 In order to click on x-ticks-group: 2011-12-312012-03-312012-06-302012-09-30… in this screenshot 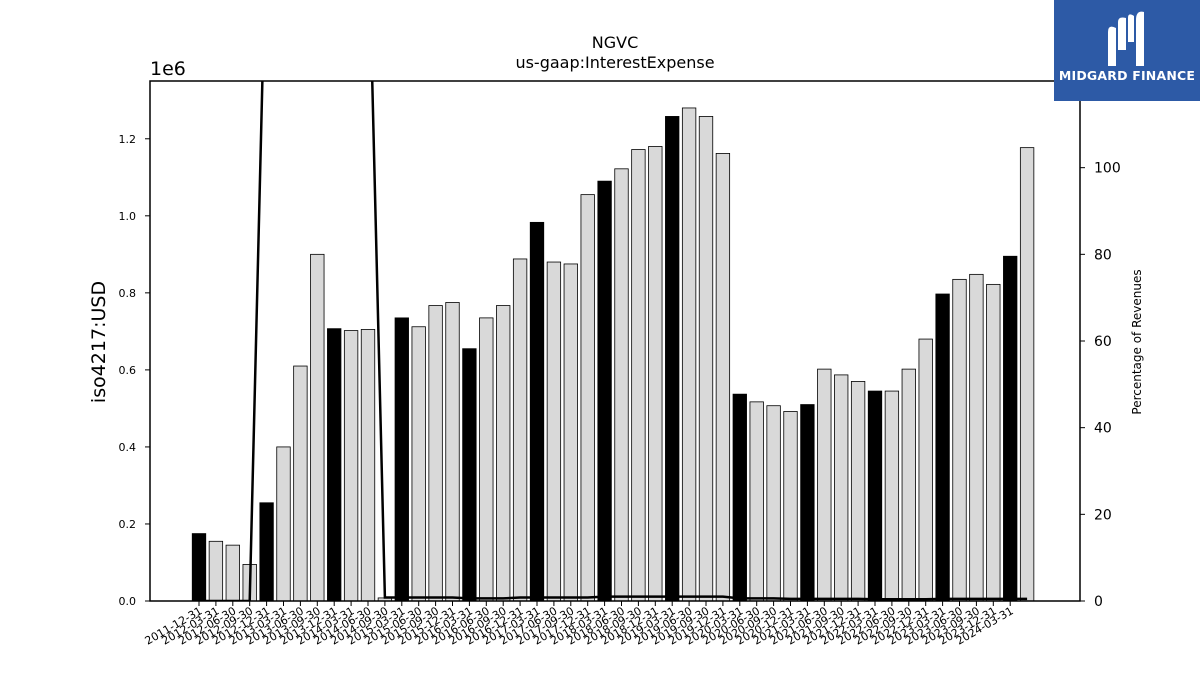, I will do `click(579, 624)`.